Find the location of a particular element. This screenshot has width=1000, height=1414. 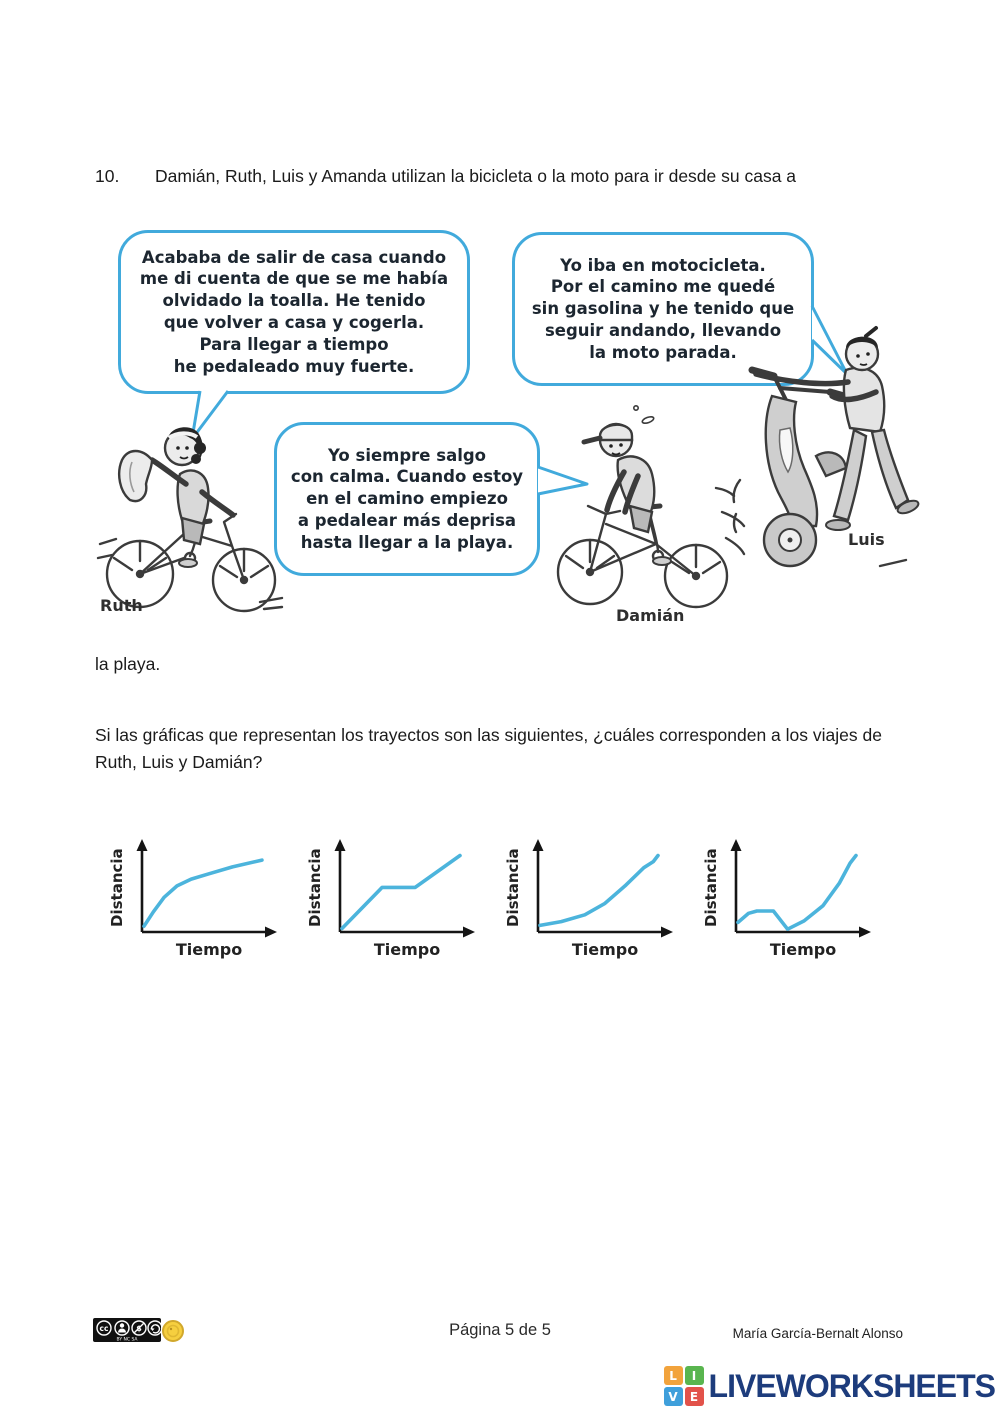

distance-time-graph-4: Distancia Tiempo is located at coordinates (787, 900).